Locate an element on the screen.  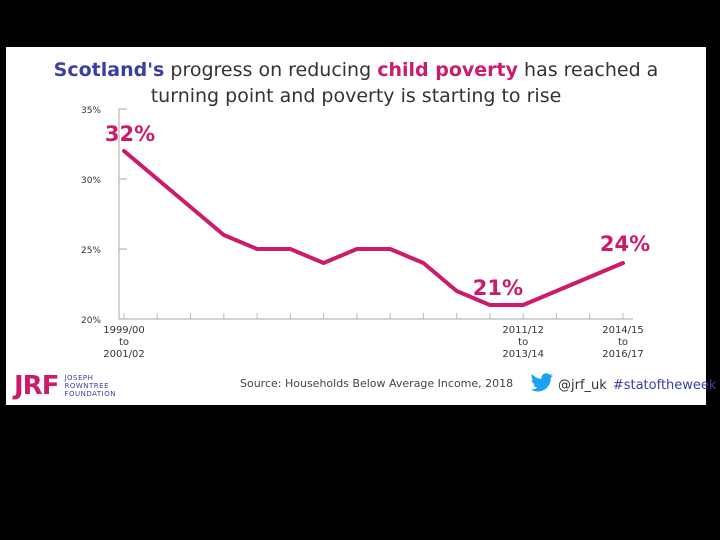
x-tick-label: 2014/15 is located at coordinates (623, 330).